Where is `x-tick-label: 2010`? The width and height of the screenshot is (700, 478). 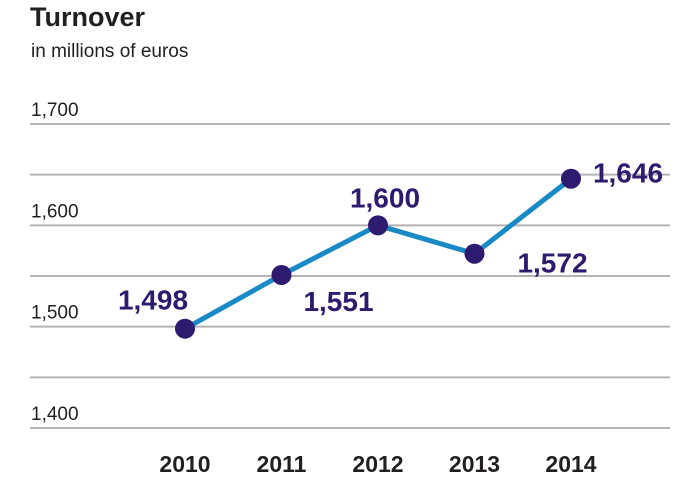
x-tick-label: 2010 is located at coordinates (184, 464).